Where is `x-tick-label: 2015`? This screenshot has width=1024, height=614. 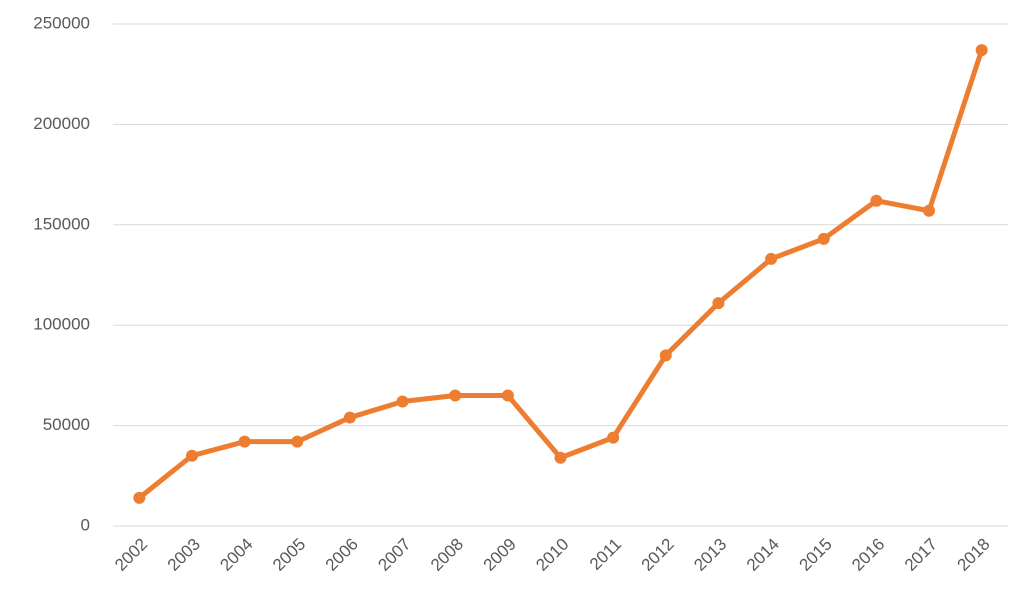 x-tick-label: 2015 is located at coordinates (816, 555).